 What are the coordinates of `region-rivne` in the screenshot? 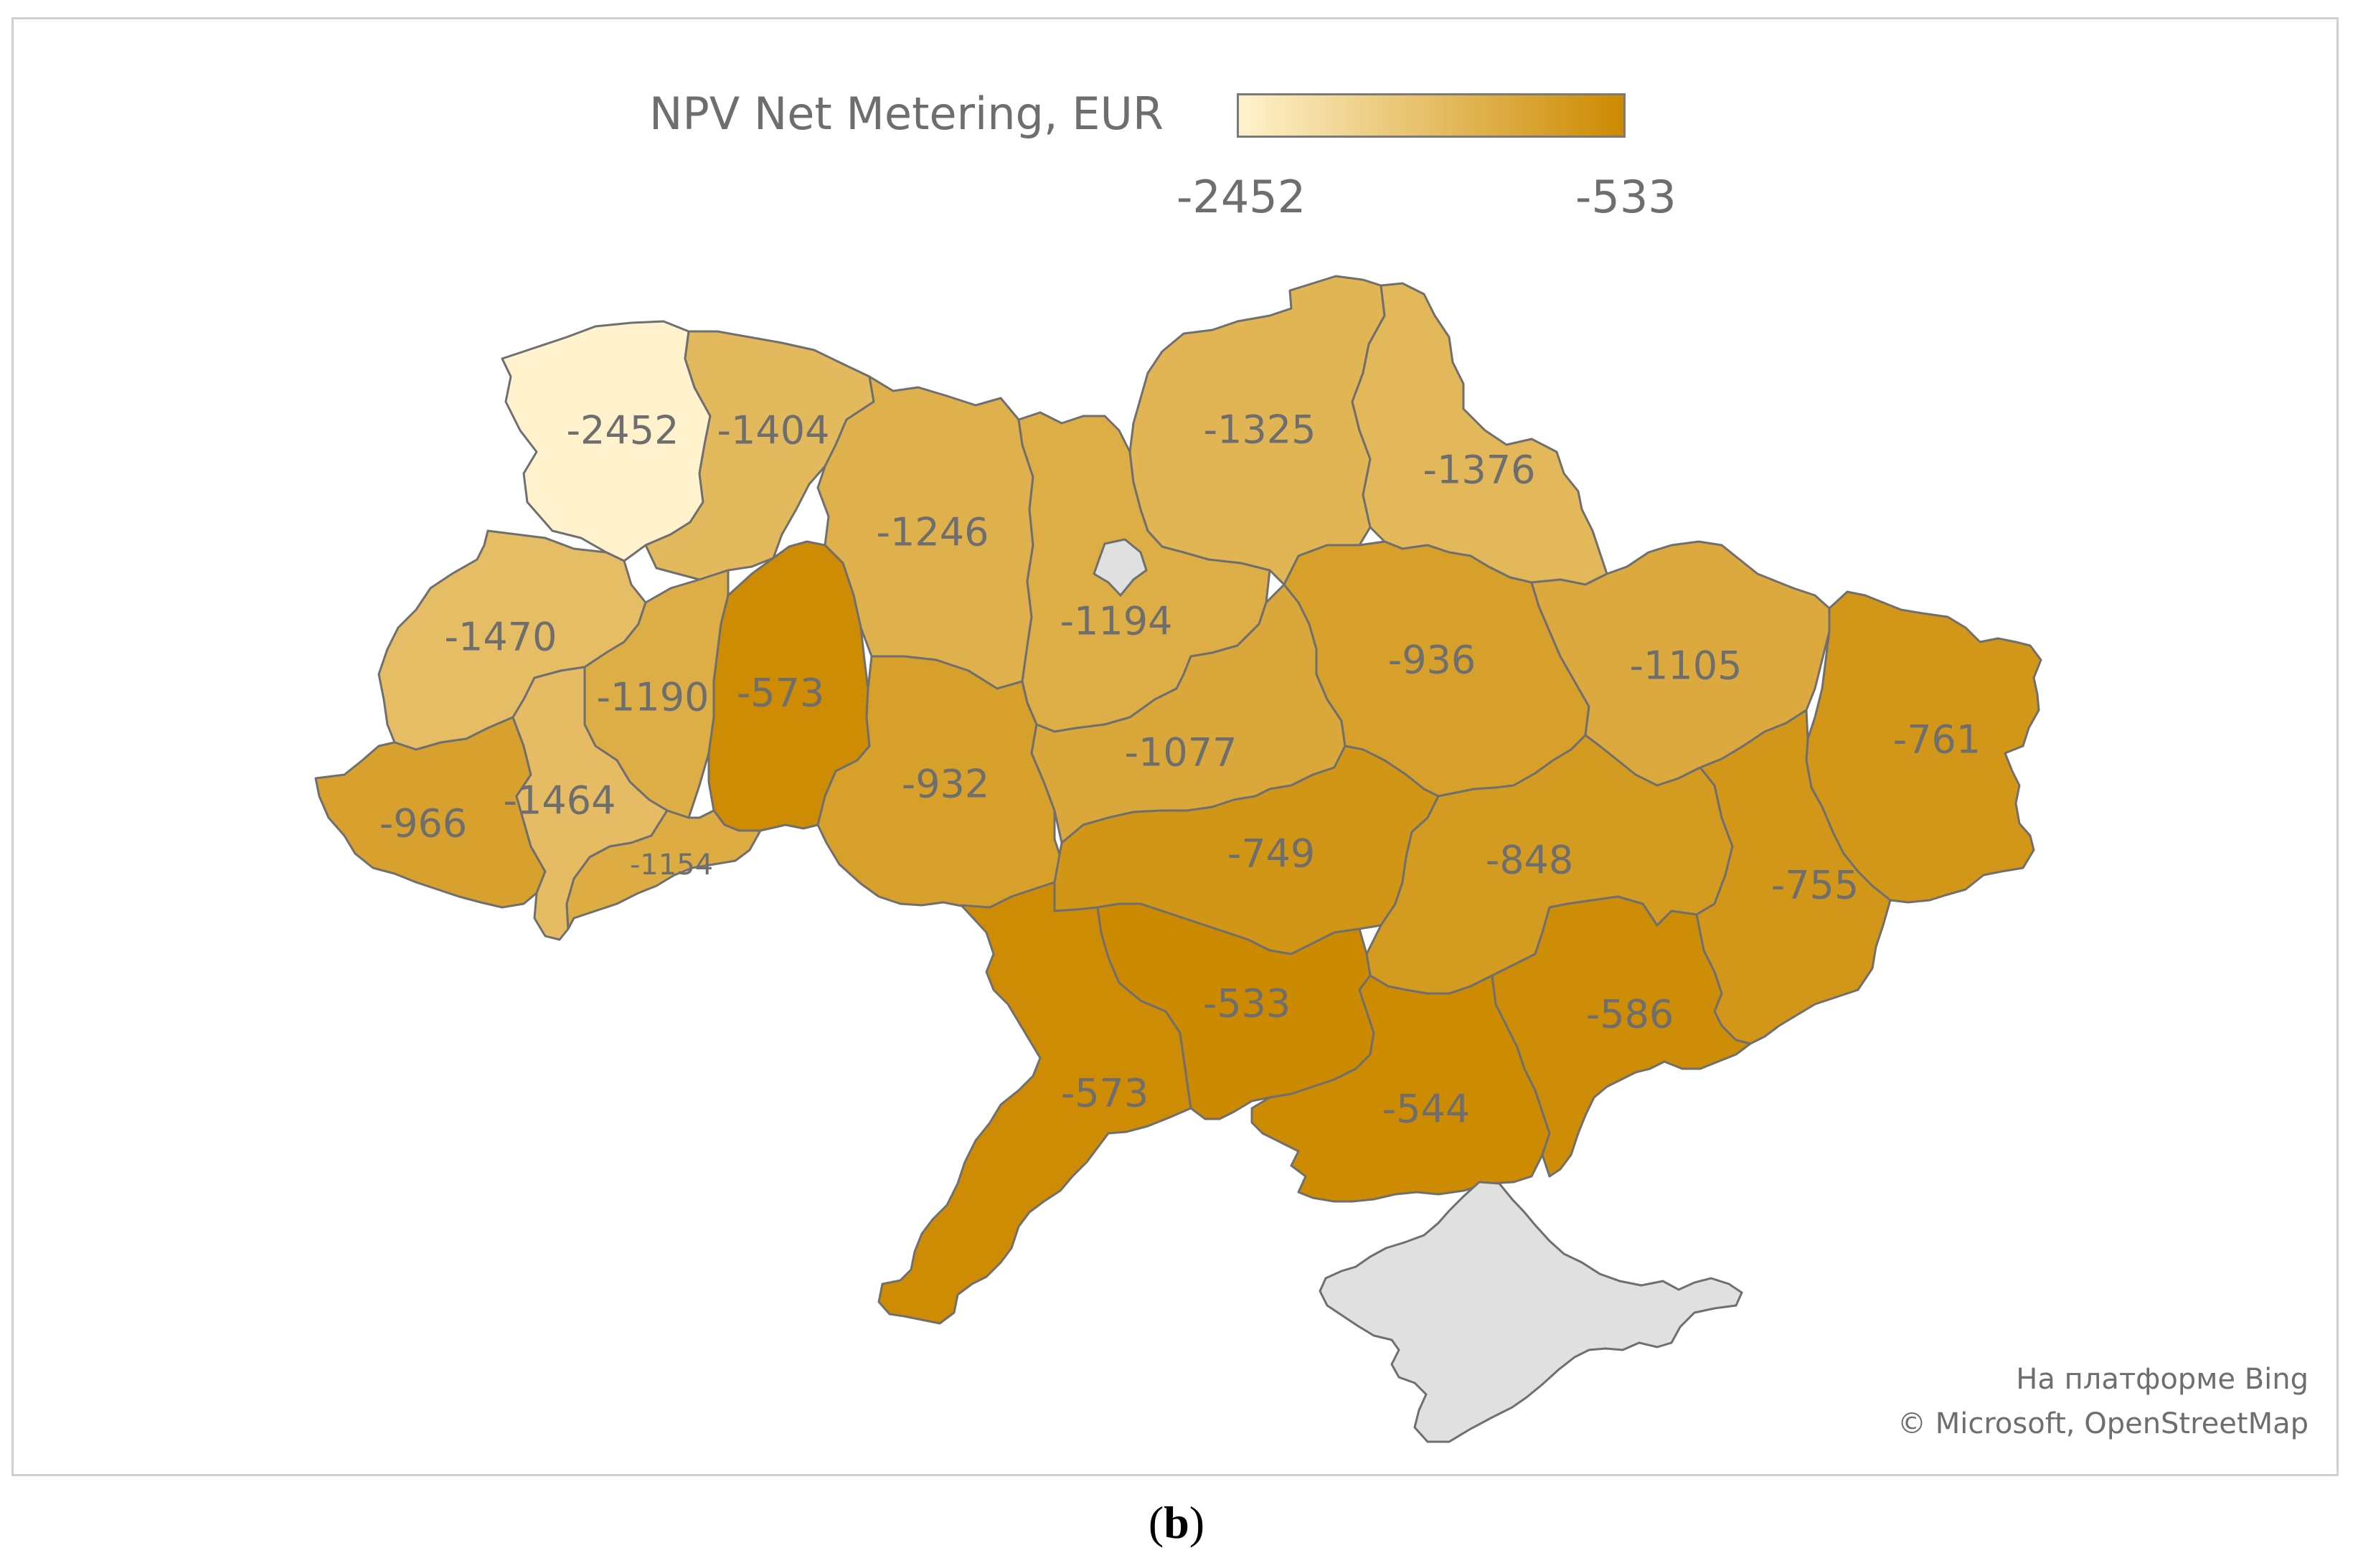 It's located at (760, 456).